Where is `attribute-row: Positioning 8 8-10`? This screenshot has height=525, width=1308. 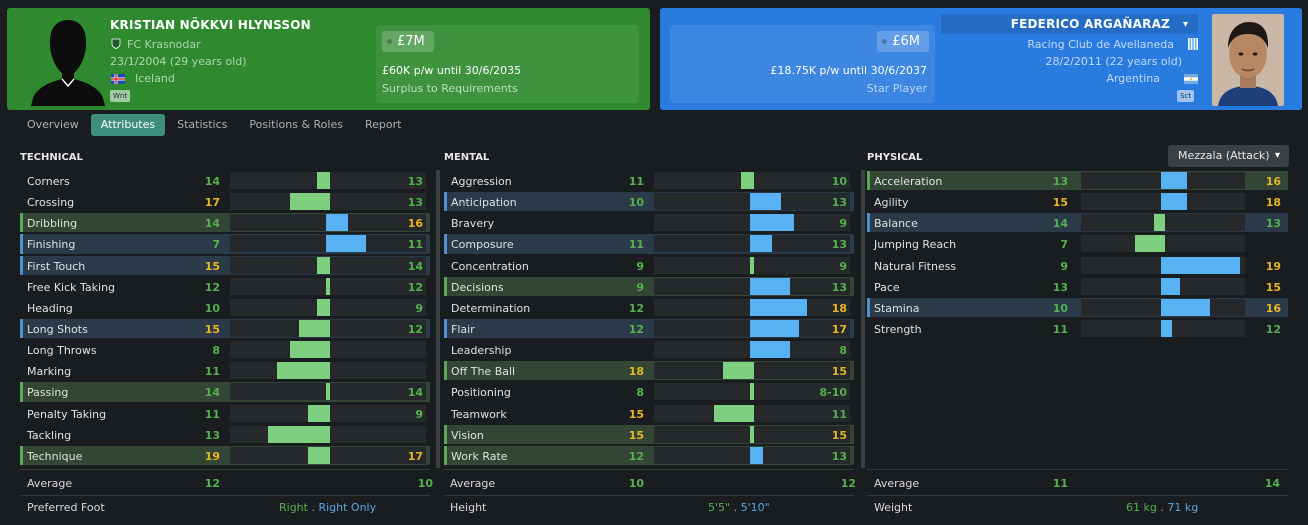 attribute-row: Positioning 8 8-10 is located at coordinates (649, 391).